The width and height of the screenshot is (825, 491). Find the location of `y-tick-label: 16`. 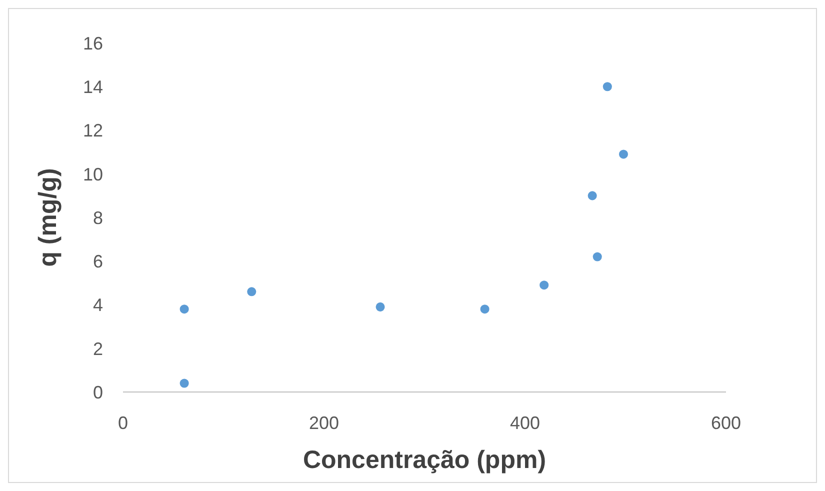

y-tick-label: 16 is located at coordinates (92, 43).